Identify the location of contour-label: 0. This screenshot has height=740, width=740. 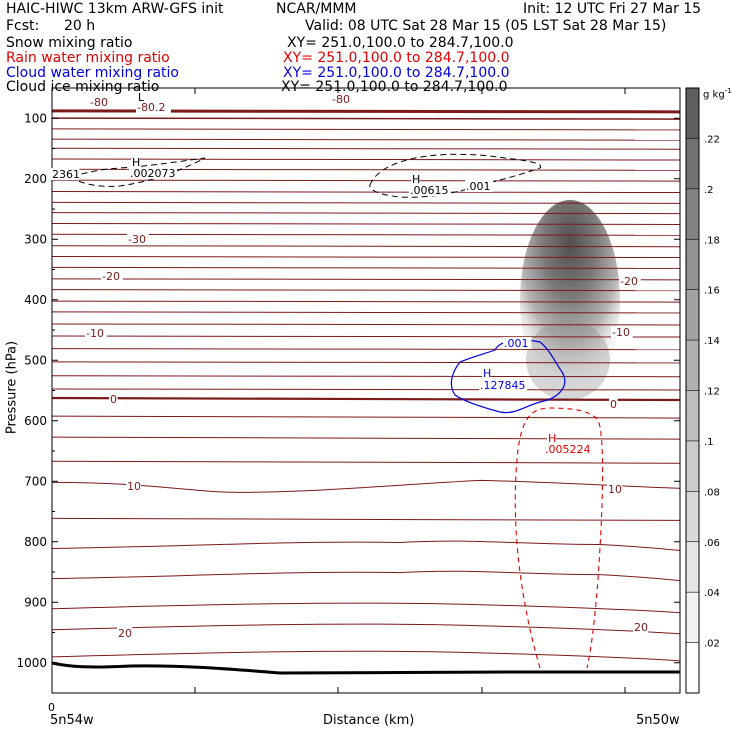
(113, 399).